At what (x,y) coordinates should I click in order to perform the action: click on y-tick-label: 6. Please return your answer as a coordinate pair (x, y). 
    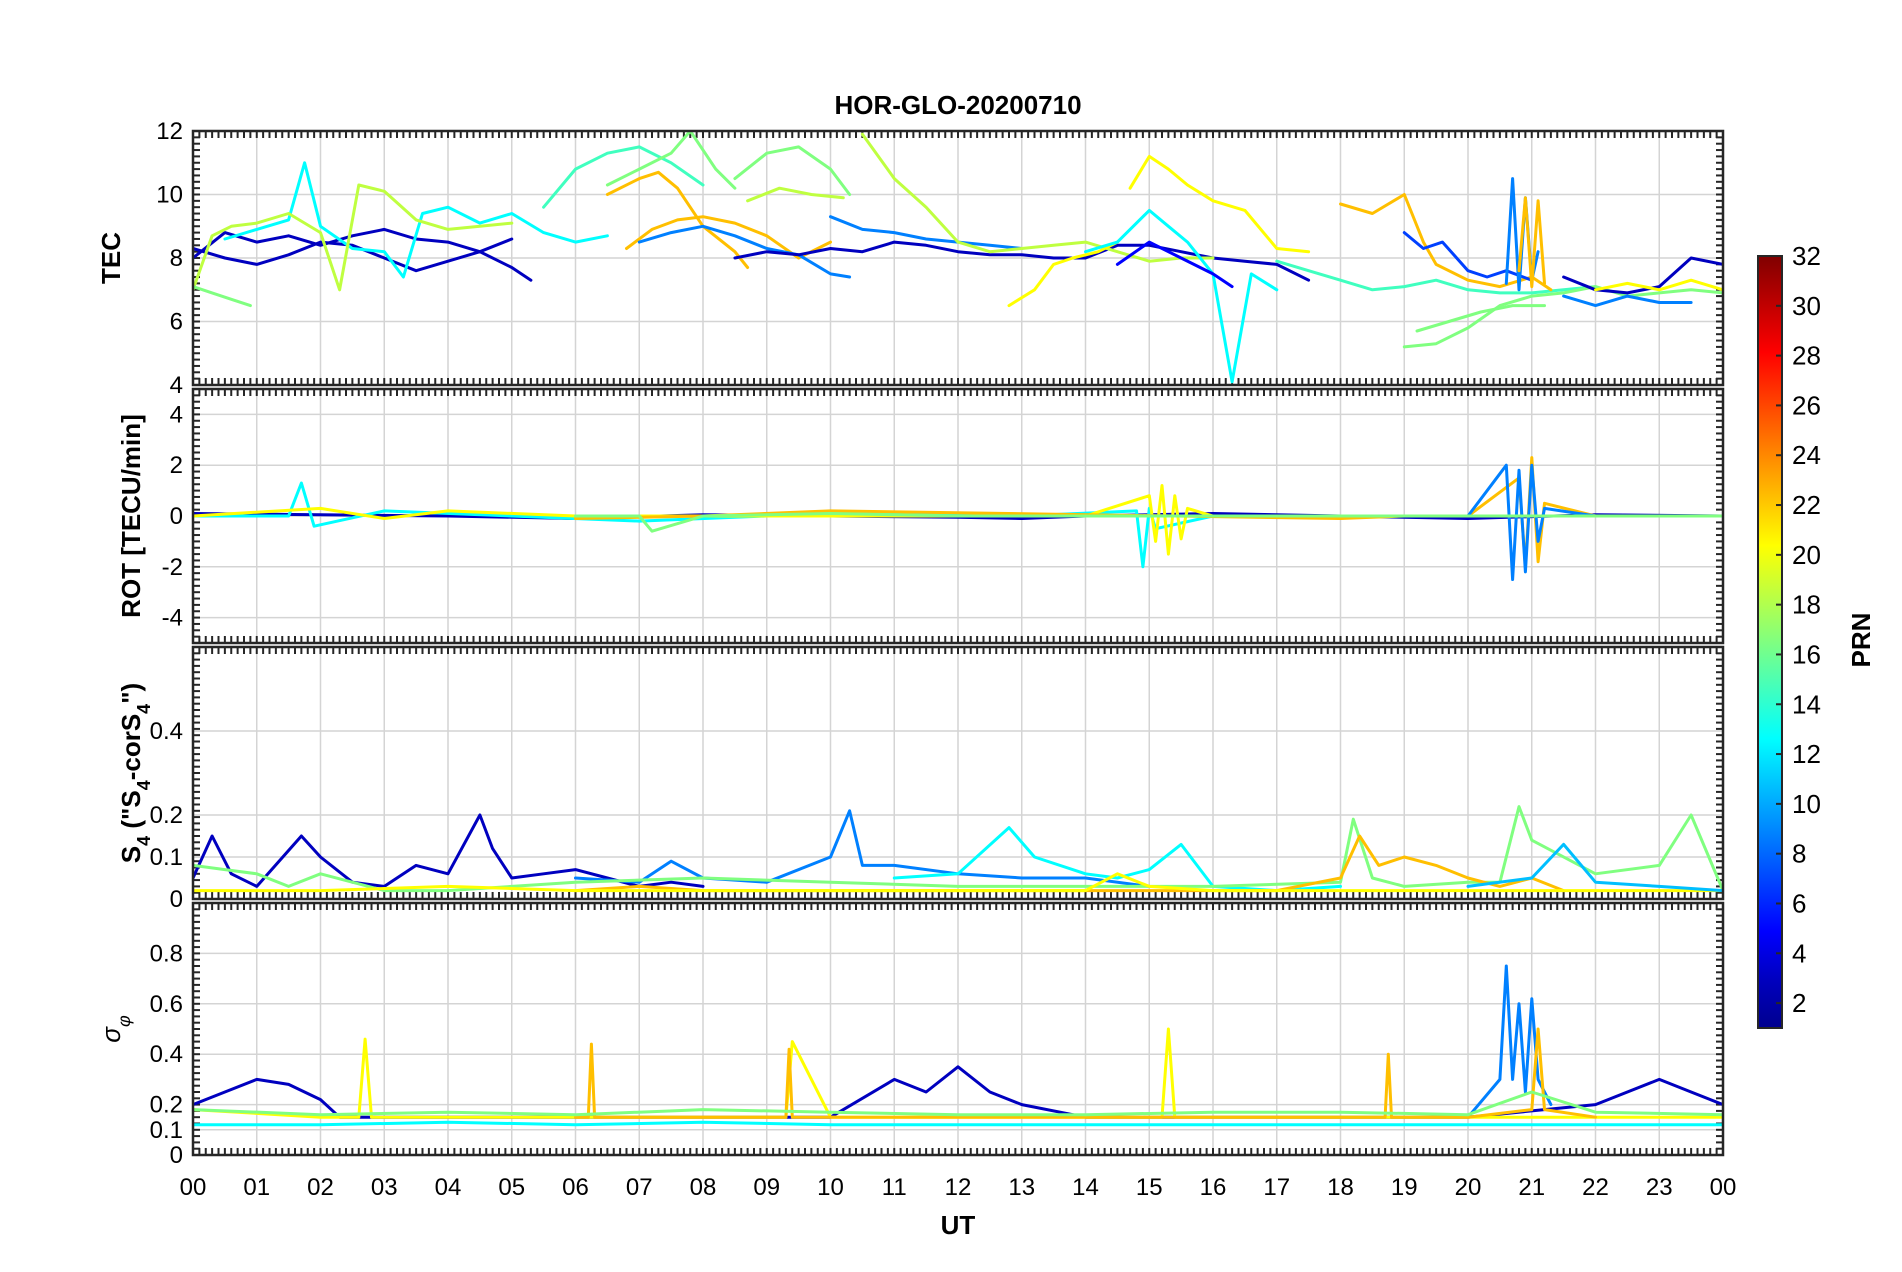
    Looking at the image, I should click on (176, 322).